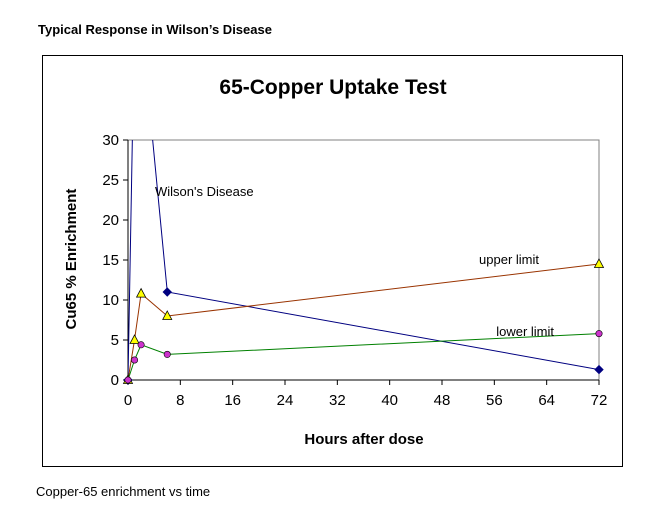 The height and width of the screenshot is (522, 672). What do you see at coordinates (204, 191) in the screenshot?
I see `wilson-s-disease-label: Wilson's Disease` at bounding box center [204, 191].